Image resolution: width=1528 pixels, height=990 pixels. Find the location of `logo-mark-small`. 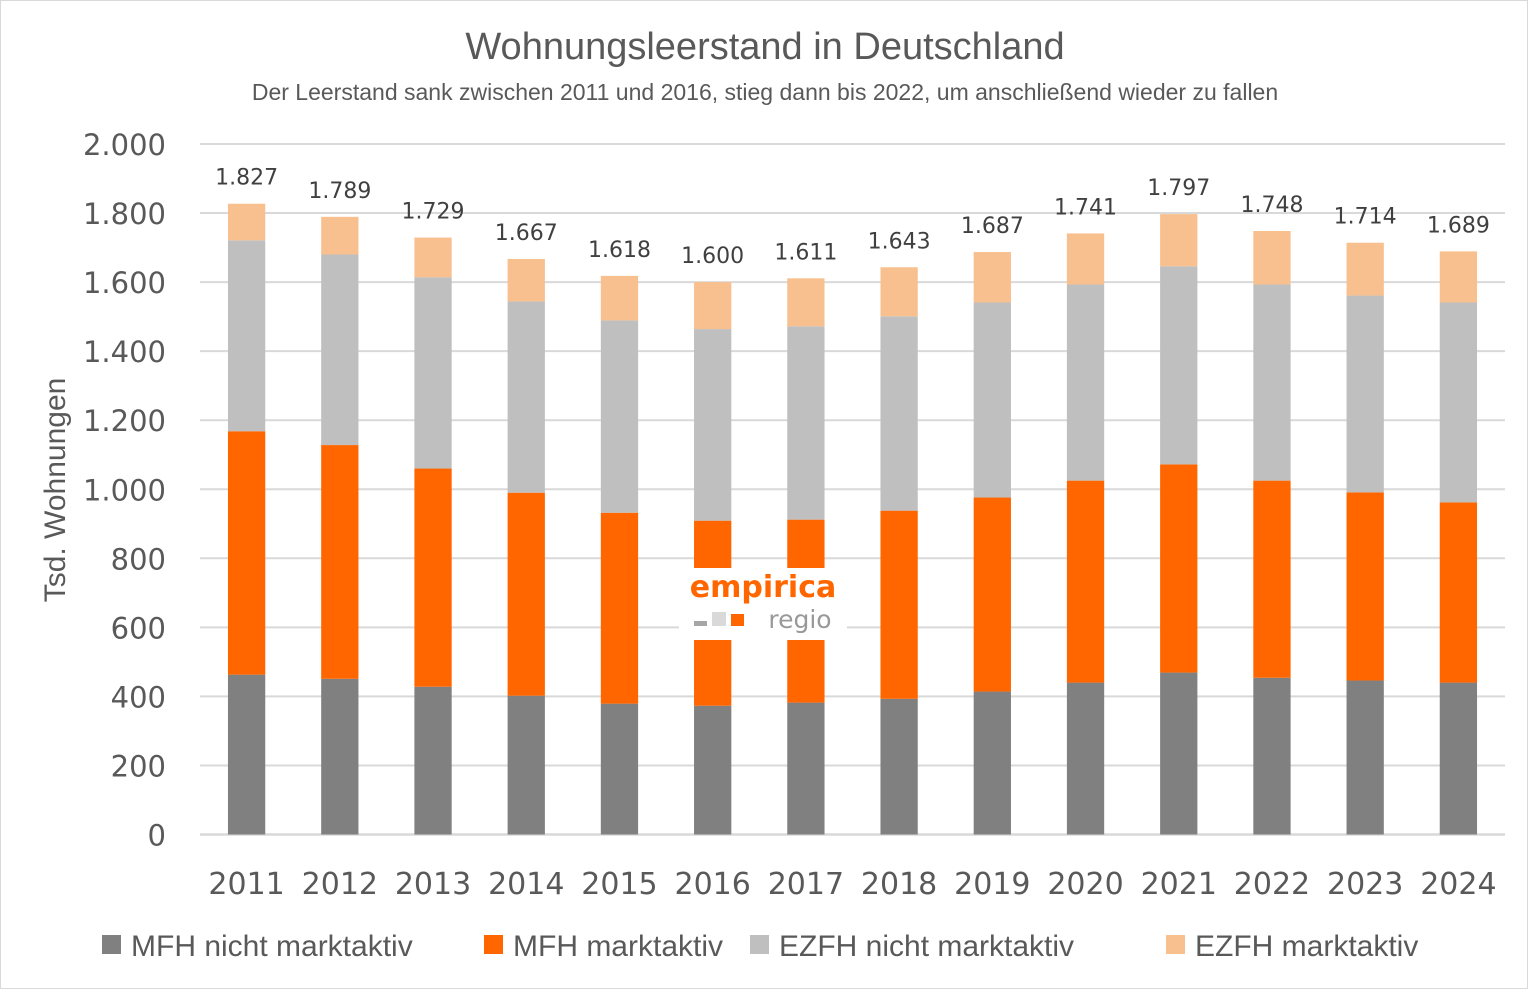

logo-mark-small is located at coordinates (700, 623).